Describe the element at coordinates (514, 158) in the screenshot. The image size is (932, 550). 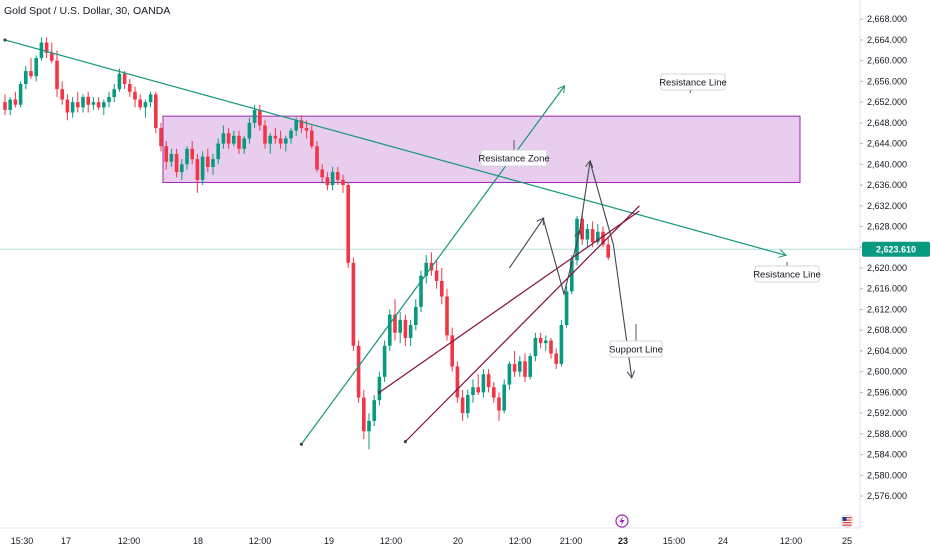
I see `label-resistance-zone-box` at that location.